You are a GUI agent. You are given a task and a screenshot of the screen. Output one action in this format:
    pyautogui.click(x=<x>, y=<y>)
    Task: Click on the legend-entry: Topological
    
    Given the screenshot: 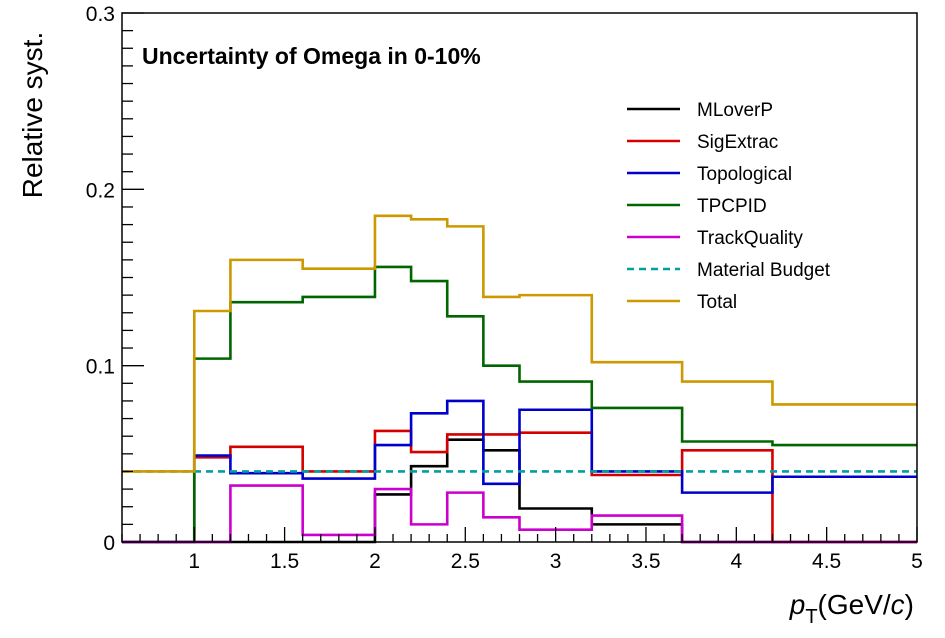 What is the action you would take?
    pyautogui.click(x=709, y=174)
    